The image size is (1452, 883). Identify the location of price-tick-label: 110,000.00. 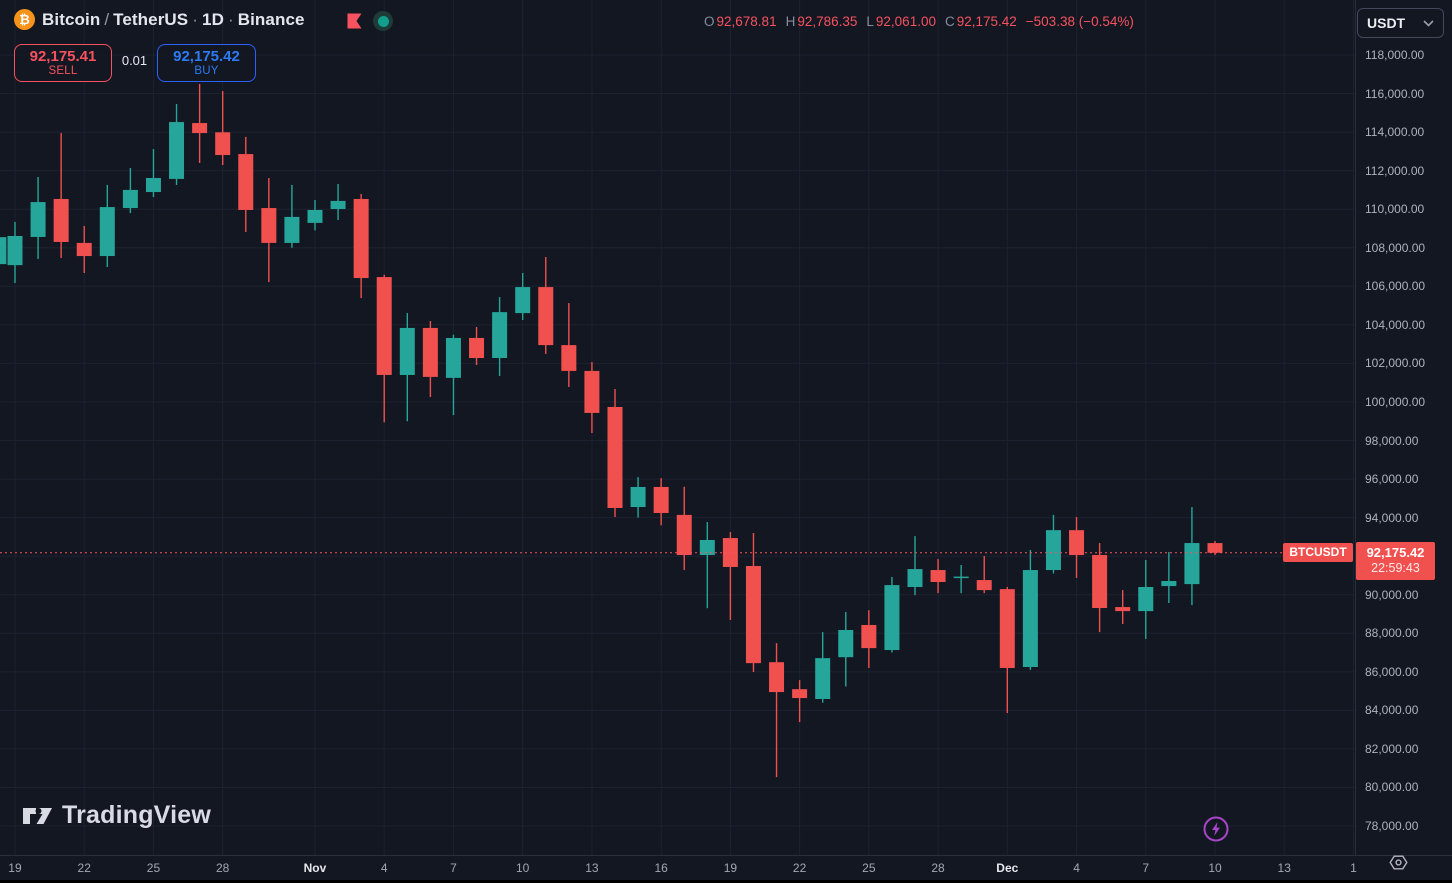
(1395, 209).